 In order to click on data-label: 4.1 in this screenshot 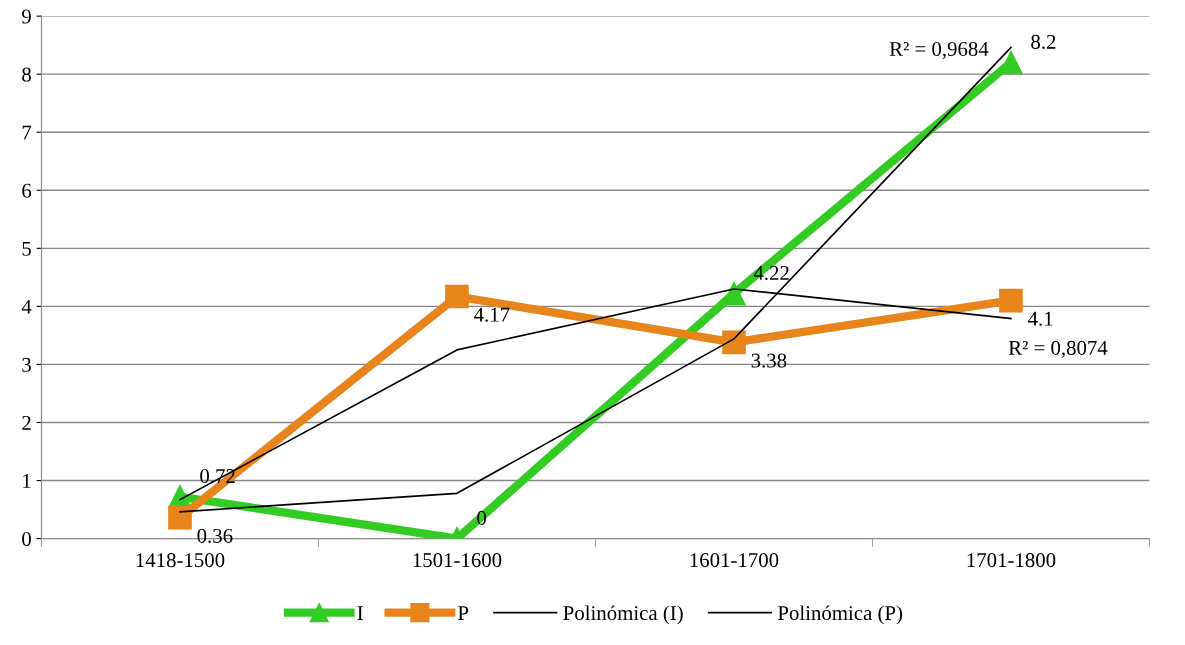, I will do `click(1040, 318)`.